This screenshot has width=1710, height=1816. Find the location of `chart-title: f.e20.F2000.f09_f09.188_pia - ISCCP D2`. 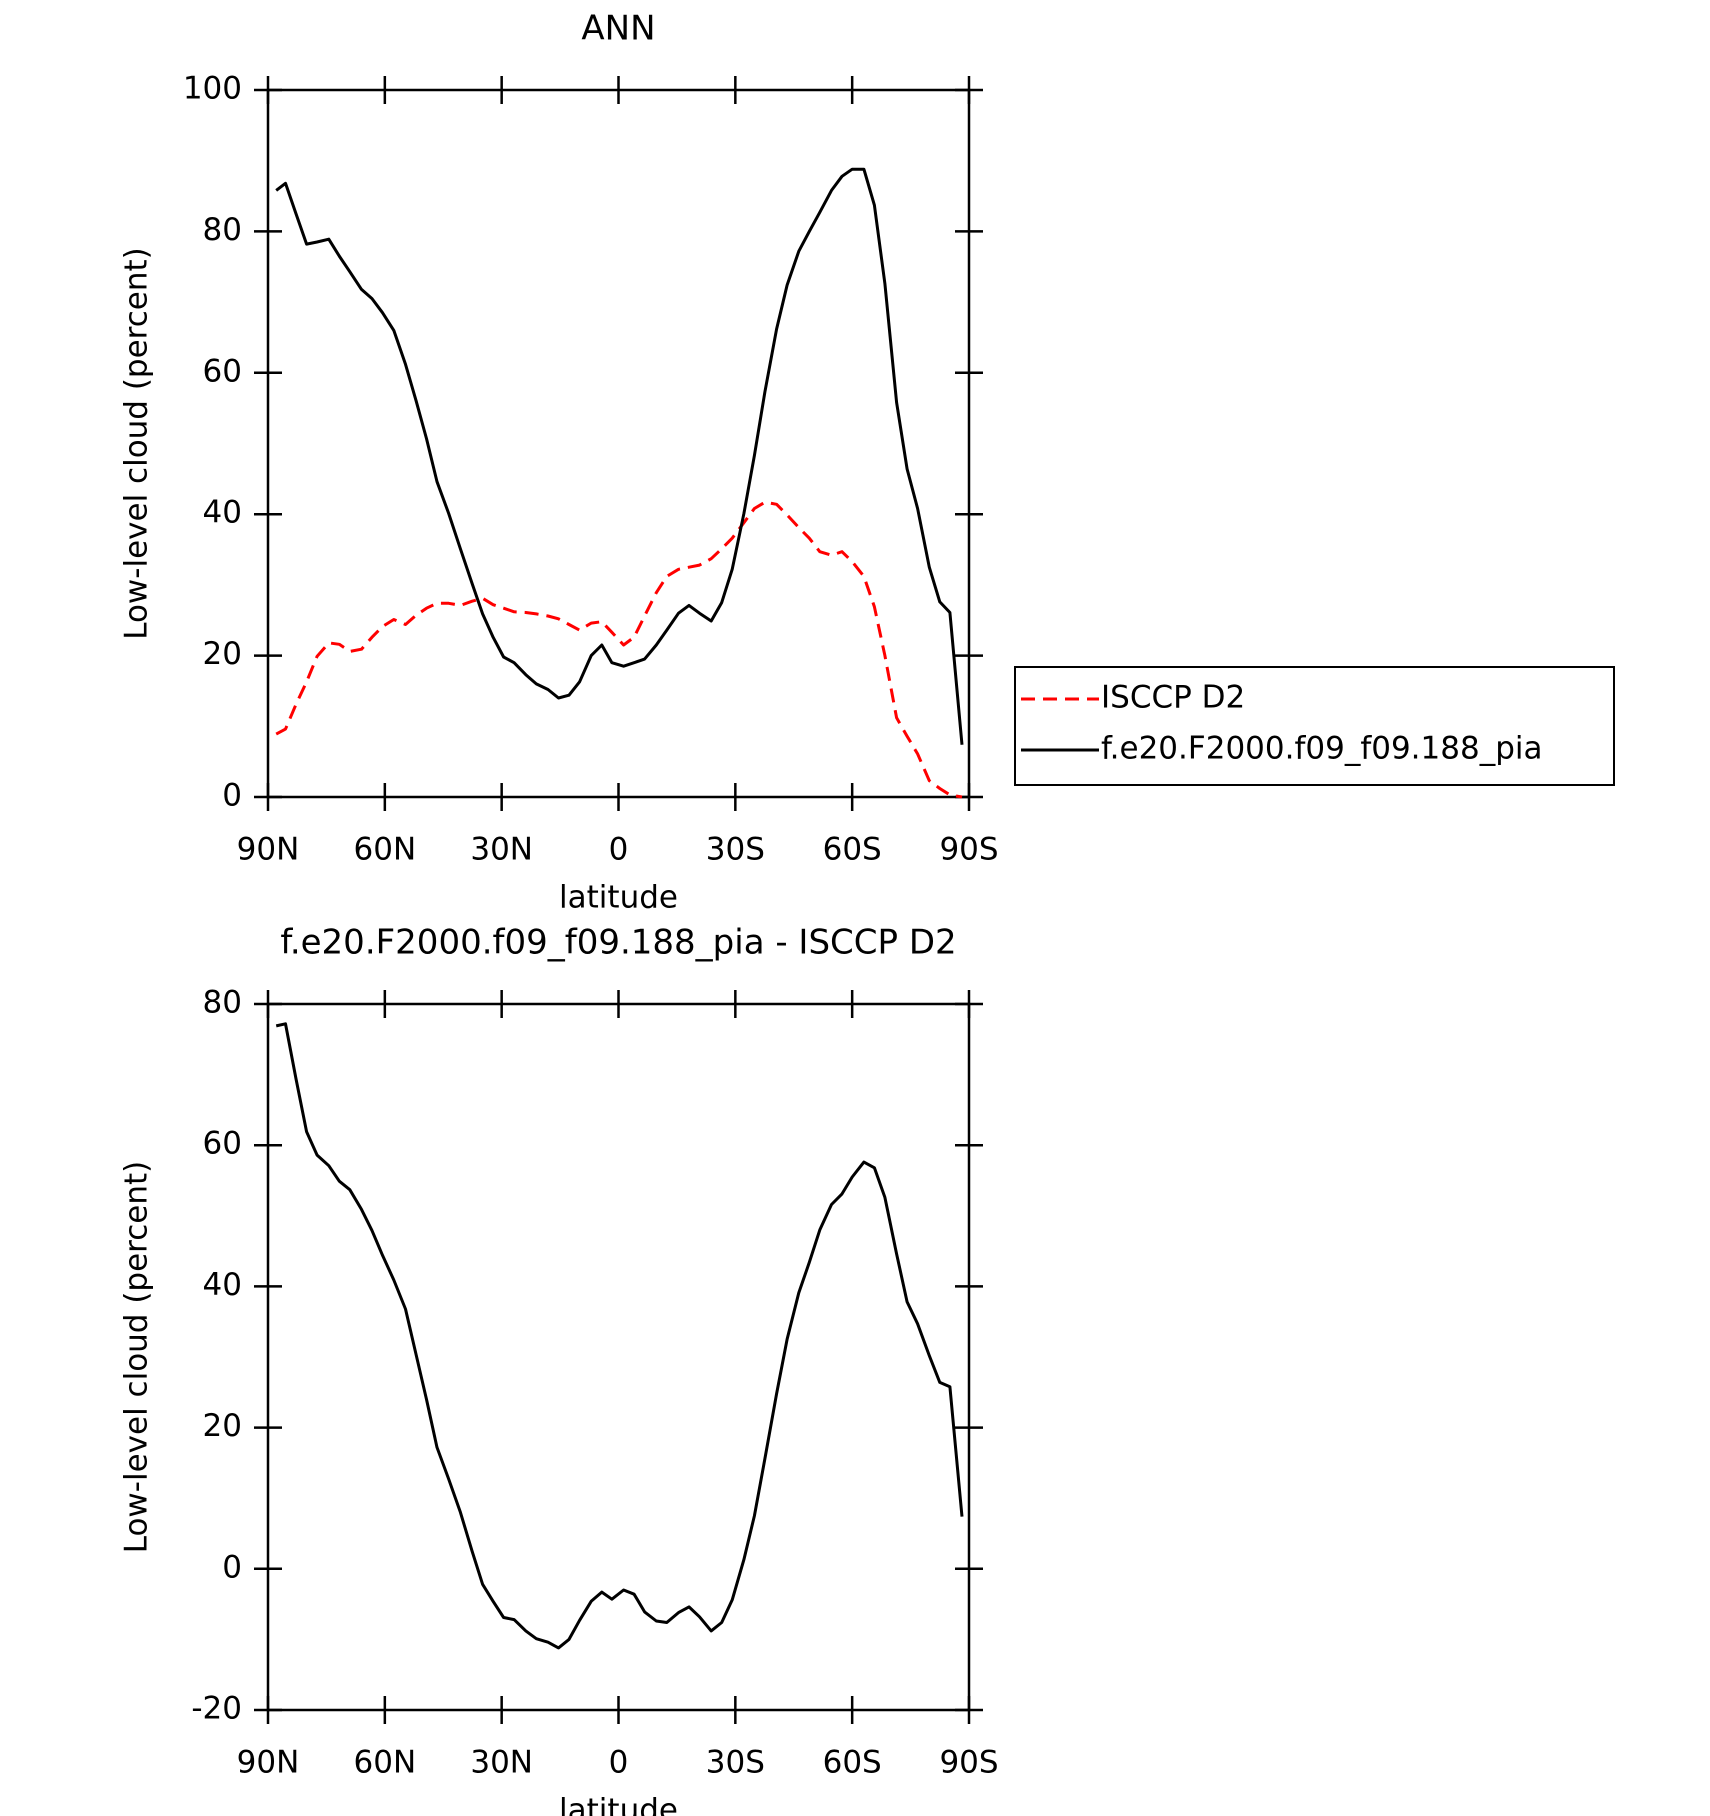

chart-title: f.e20.F2000.f09_f09.188_pia - ISCCP D2 is located at coordinates (618, 943).